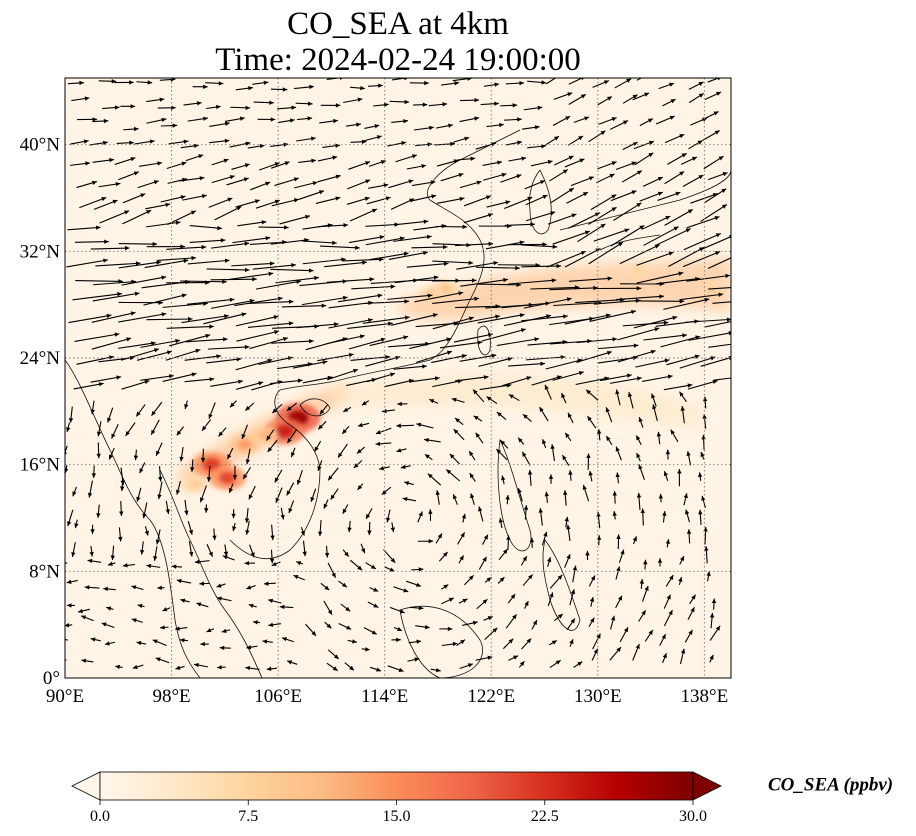 This screenshot has width=916, height=836. What do you see at coordinates (86, 786) in the screenshot?
I see `colorbar-extend-low` at bounding box center [86, 786].